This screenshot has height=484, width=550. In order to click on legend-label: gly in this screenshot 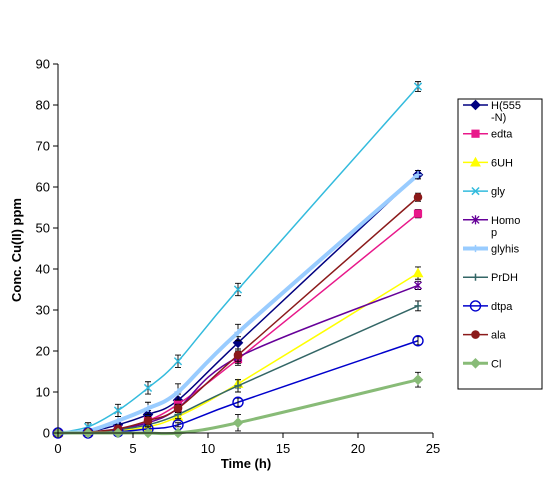, I will do `click(498, 192)`.